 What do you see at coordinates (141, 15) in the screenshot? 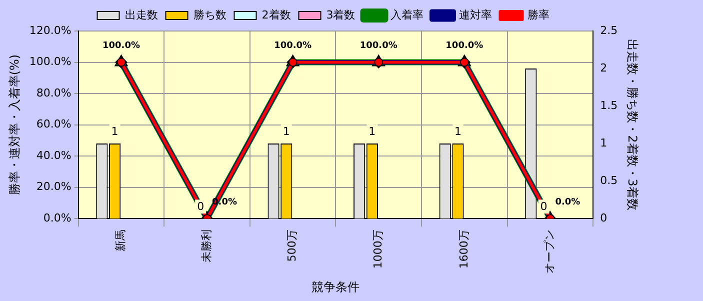
I see `legend-label: 出走数` at bounding box center [141, 15].